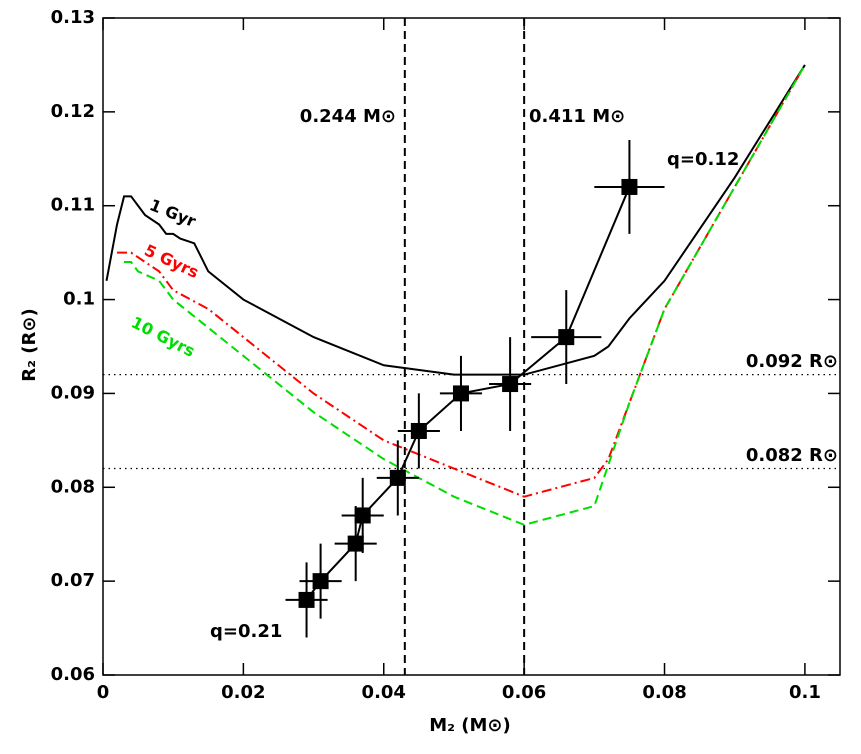 The width and height of the screenshot is (861, 754). What do you see at coordinates (73, 392) in the screenshot?
I see `y-tick-label: 0.09` at bounding box center [73, 392].